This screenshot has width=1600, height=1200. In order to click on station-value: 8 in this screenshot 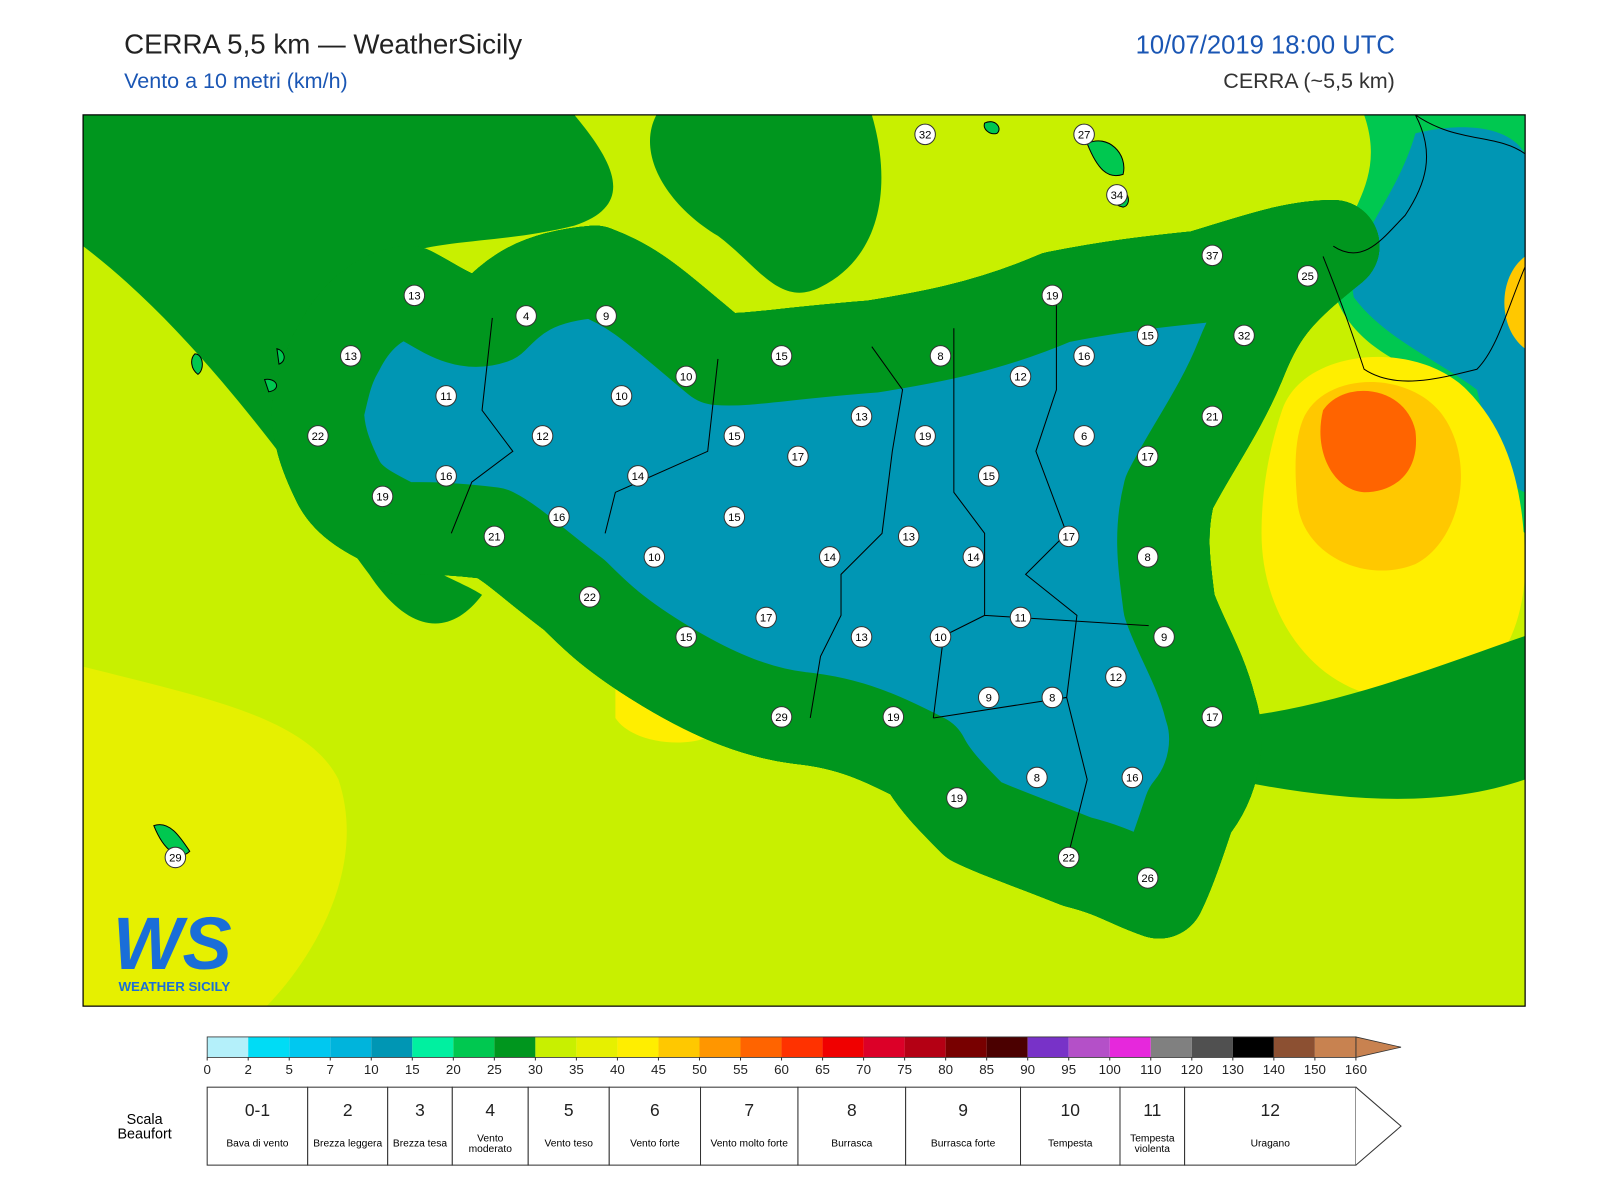, I will do `click(1037, 779)`.